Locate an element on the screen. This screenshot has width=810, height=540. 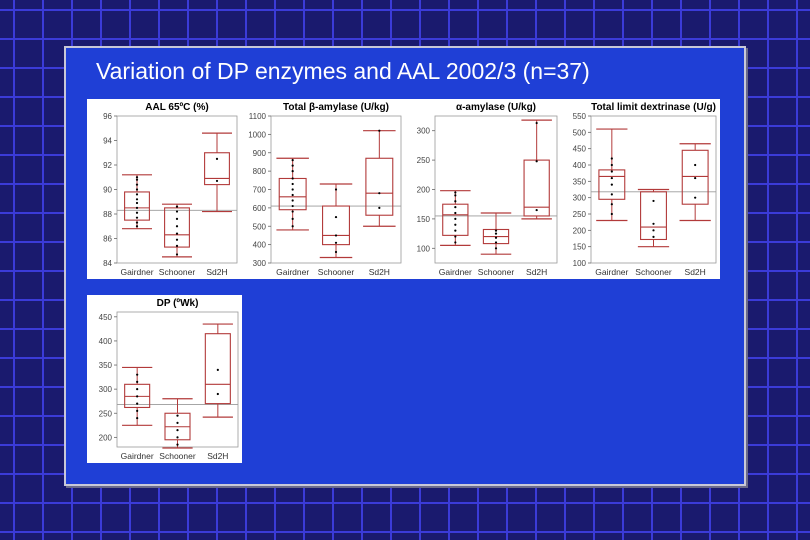
y-tick-label: 88 is located at coordinates (107, 214).